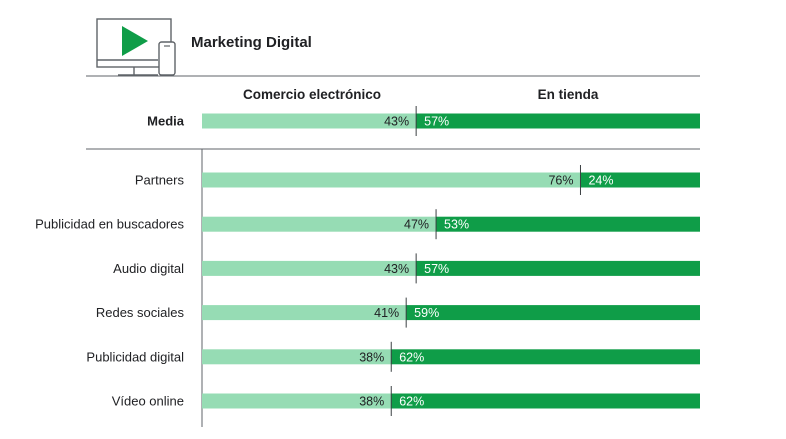  Describe the element at coordinates (386, 313) in the screenshot. I see `value-label-ecommerce-3: 41%` at that location.